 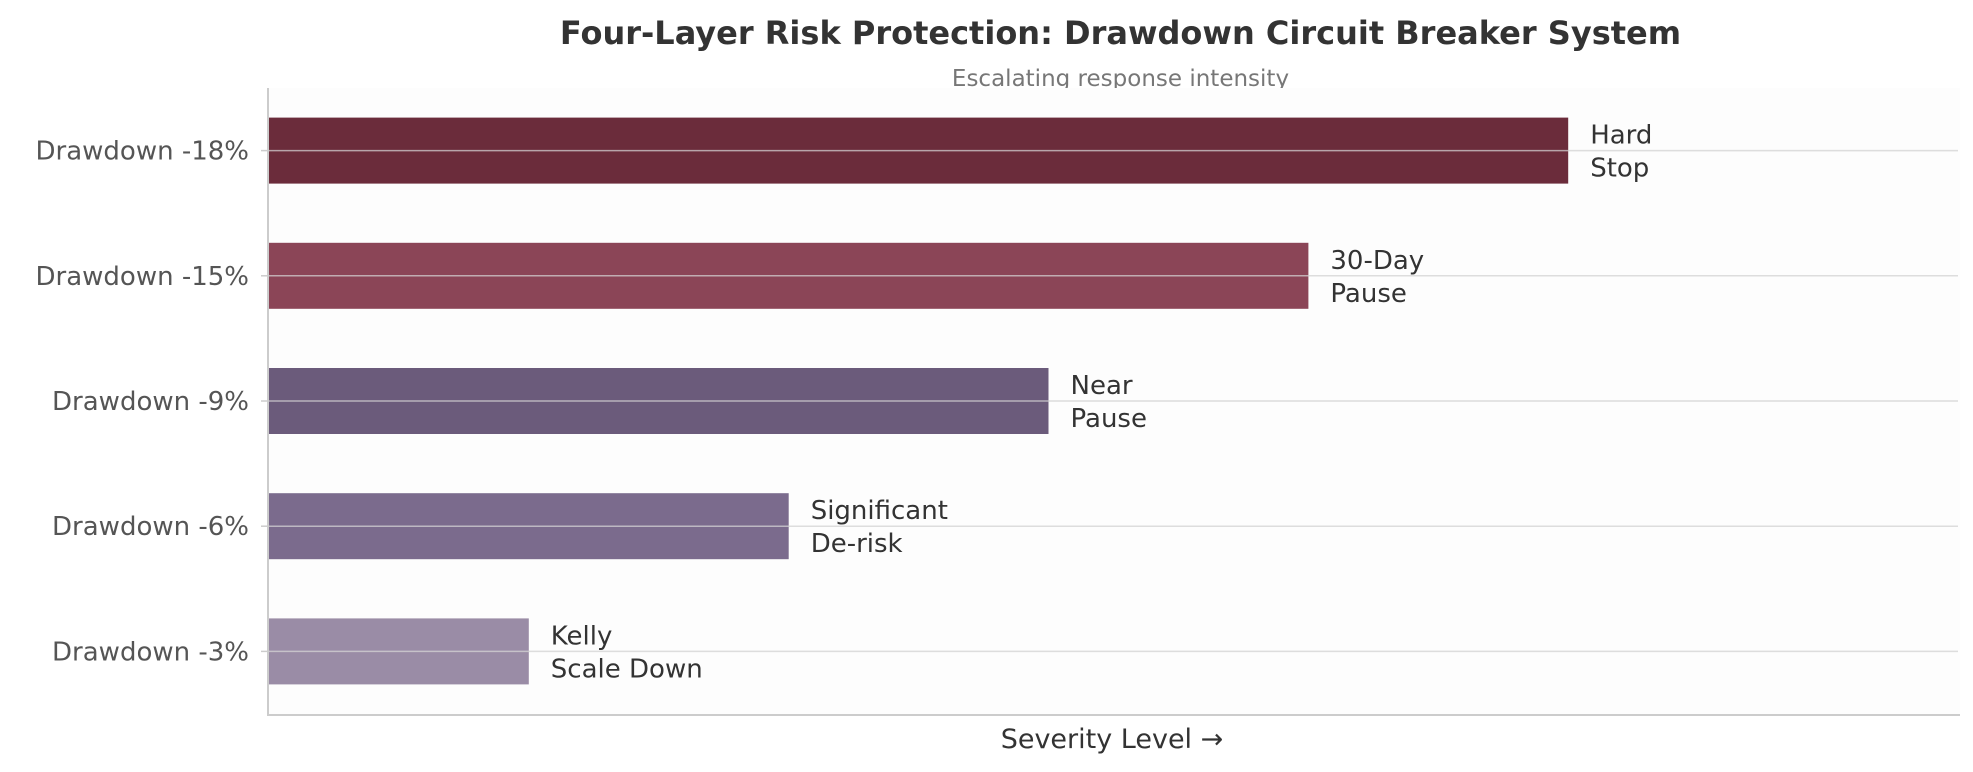 What do you see at coordinates (627, 652) in the screenshot?
I see `bar-label: Kelly Scale Down` at bounding box center [627, 652].